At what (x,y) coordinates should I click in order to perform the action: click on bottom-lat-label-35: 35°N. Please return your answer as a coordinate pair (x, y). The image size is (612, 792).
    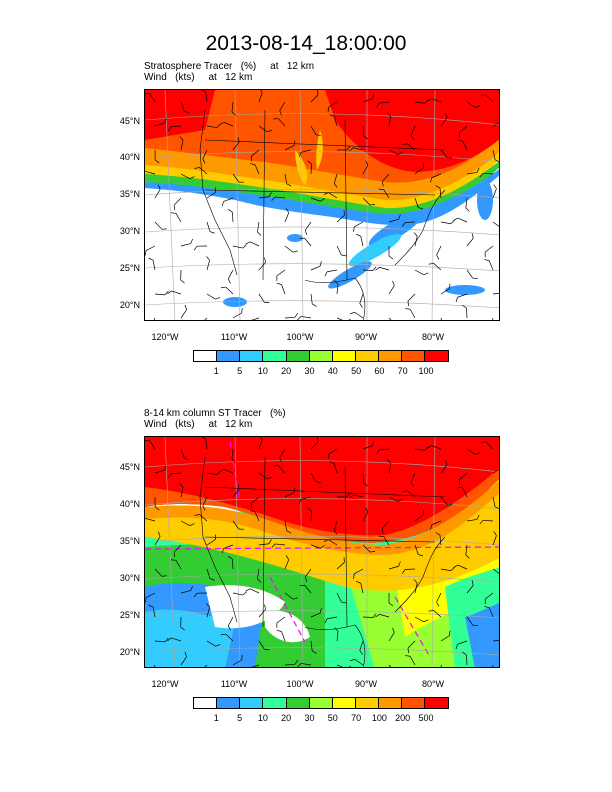
    Looking at the image, I should click on (129, 541).